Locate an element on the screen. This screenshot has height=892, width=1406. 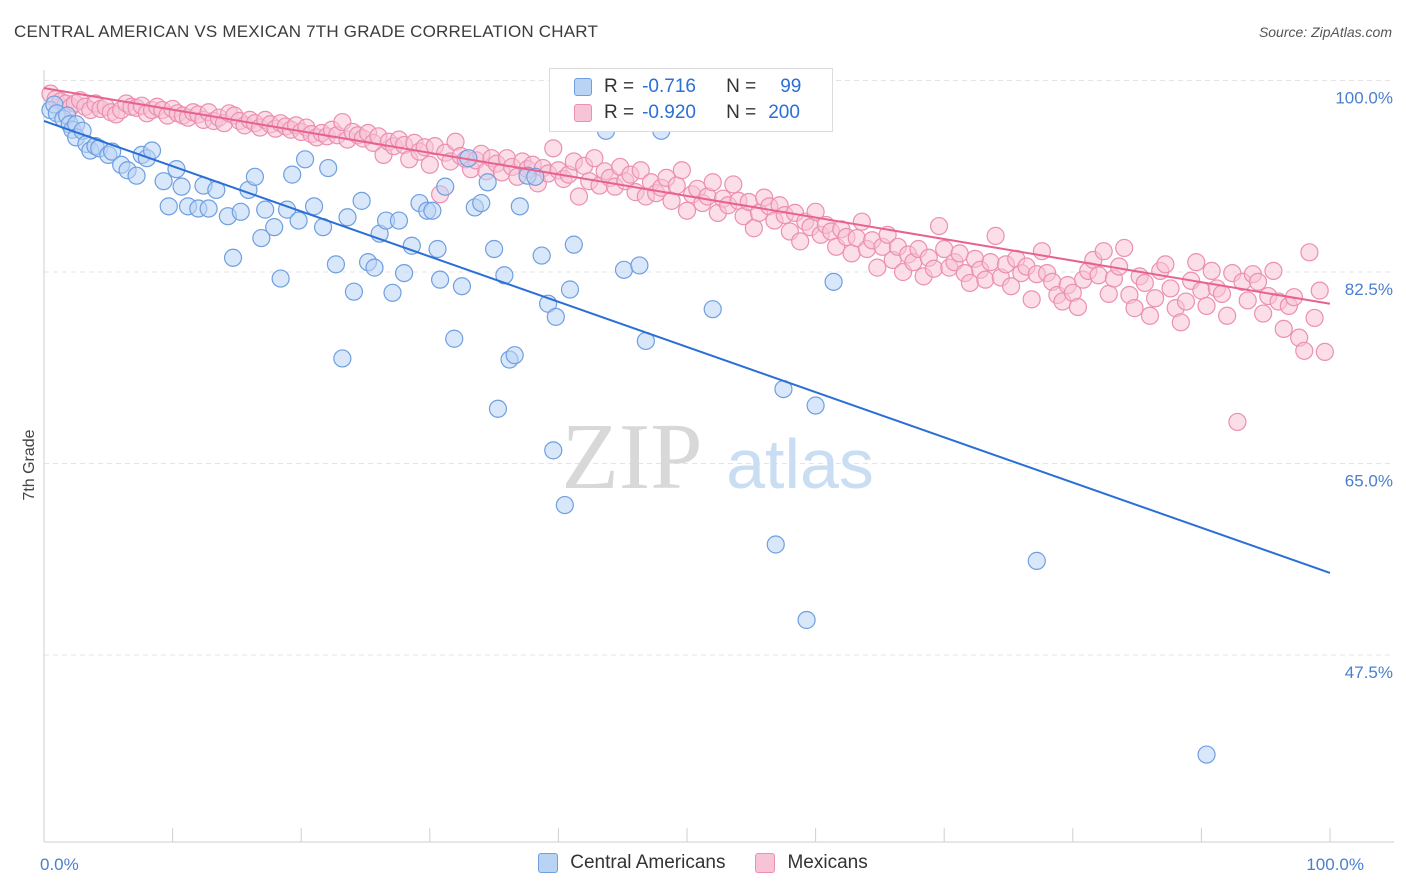
y-tick-label: 65.0% is located at coordinates (1369, 481).